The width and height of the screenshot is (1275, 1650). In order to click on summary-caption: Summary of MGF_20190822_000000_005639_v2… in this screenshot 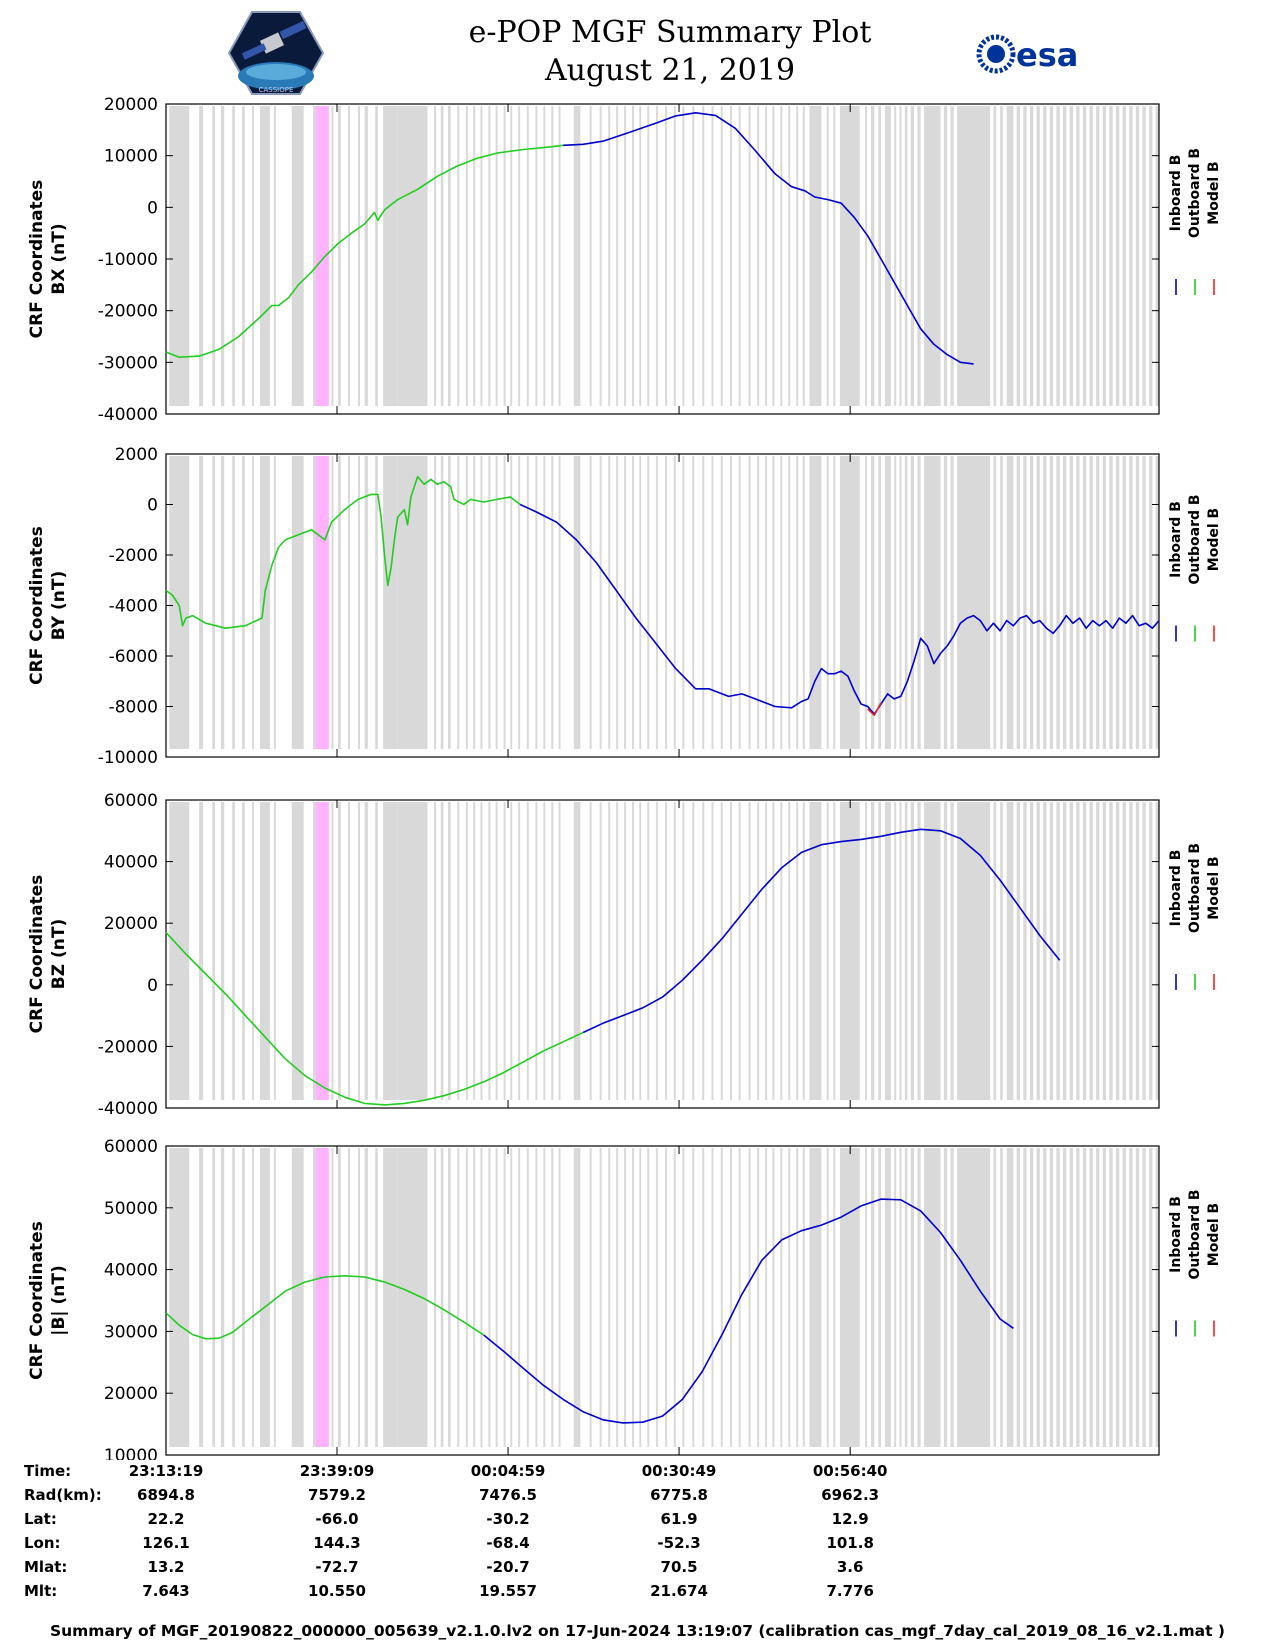, I will do `click(637, 1631)`.